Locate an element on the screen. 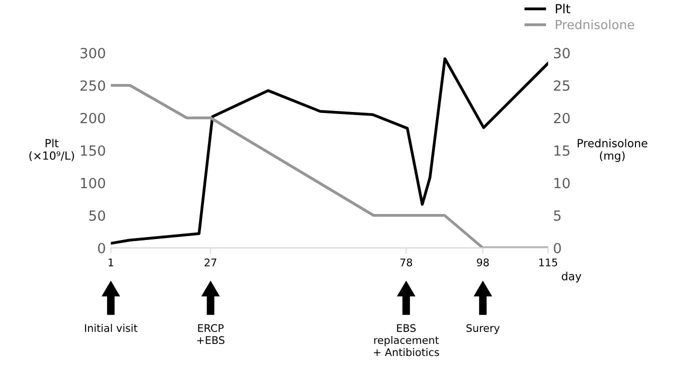  y-tick-label: 0 is located at coordinates (102, 248).